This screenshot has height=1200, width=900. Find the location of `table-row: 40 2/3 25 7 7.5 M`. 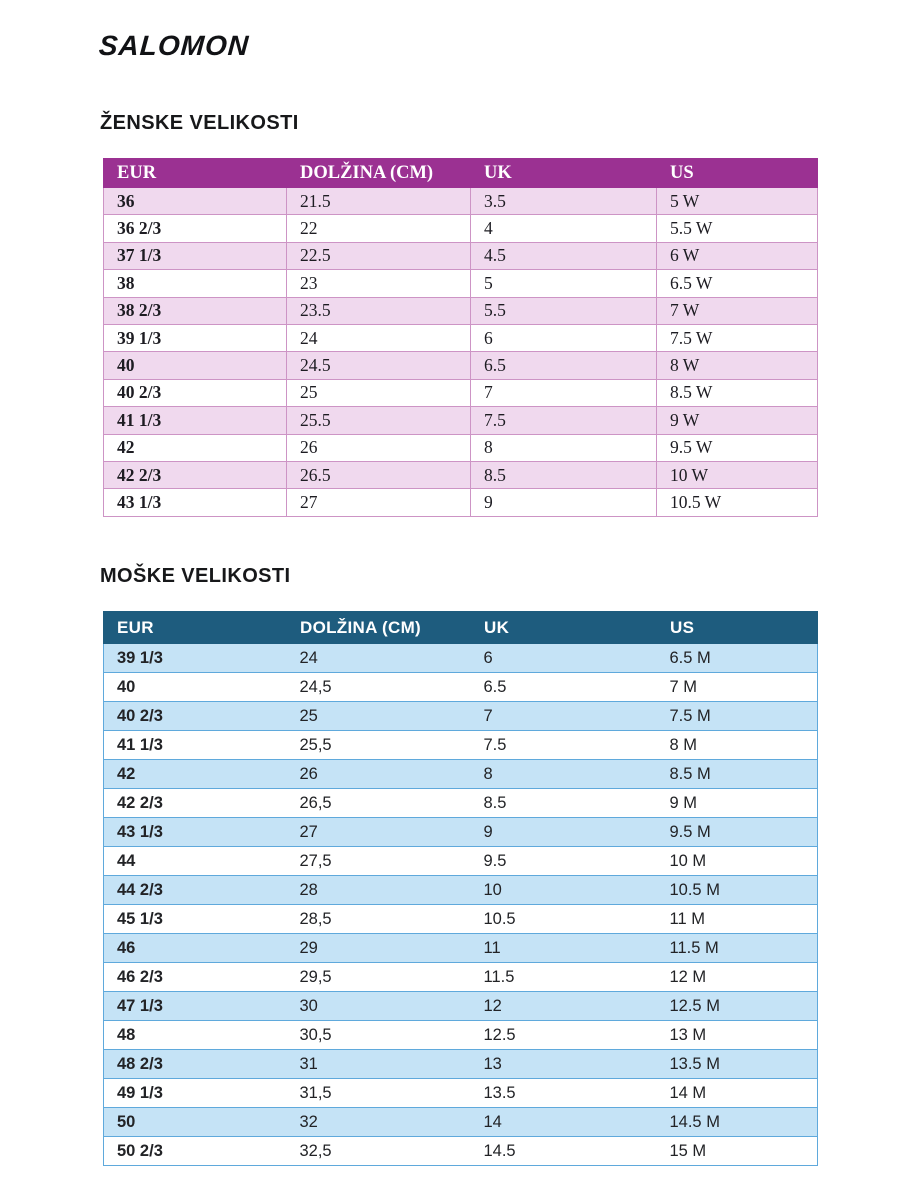

table-row: 40 2/3 25 7 7.5 M is located at coordinates (460, 716).